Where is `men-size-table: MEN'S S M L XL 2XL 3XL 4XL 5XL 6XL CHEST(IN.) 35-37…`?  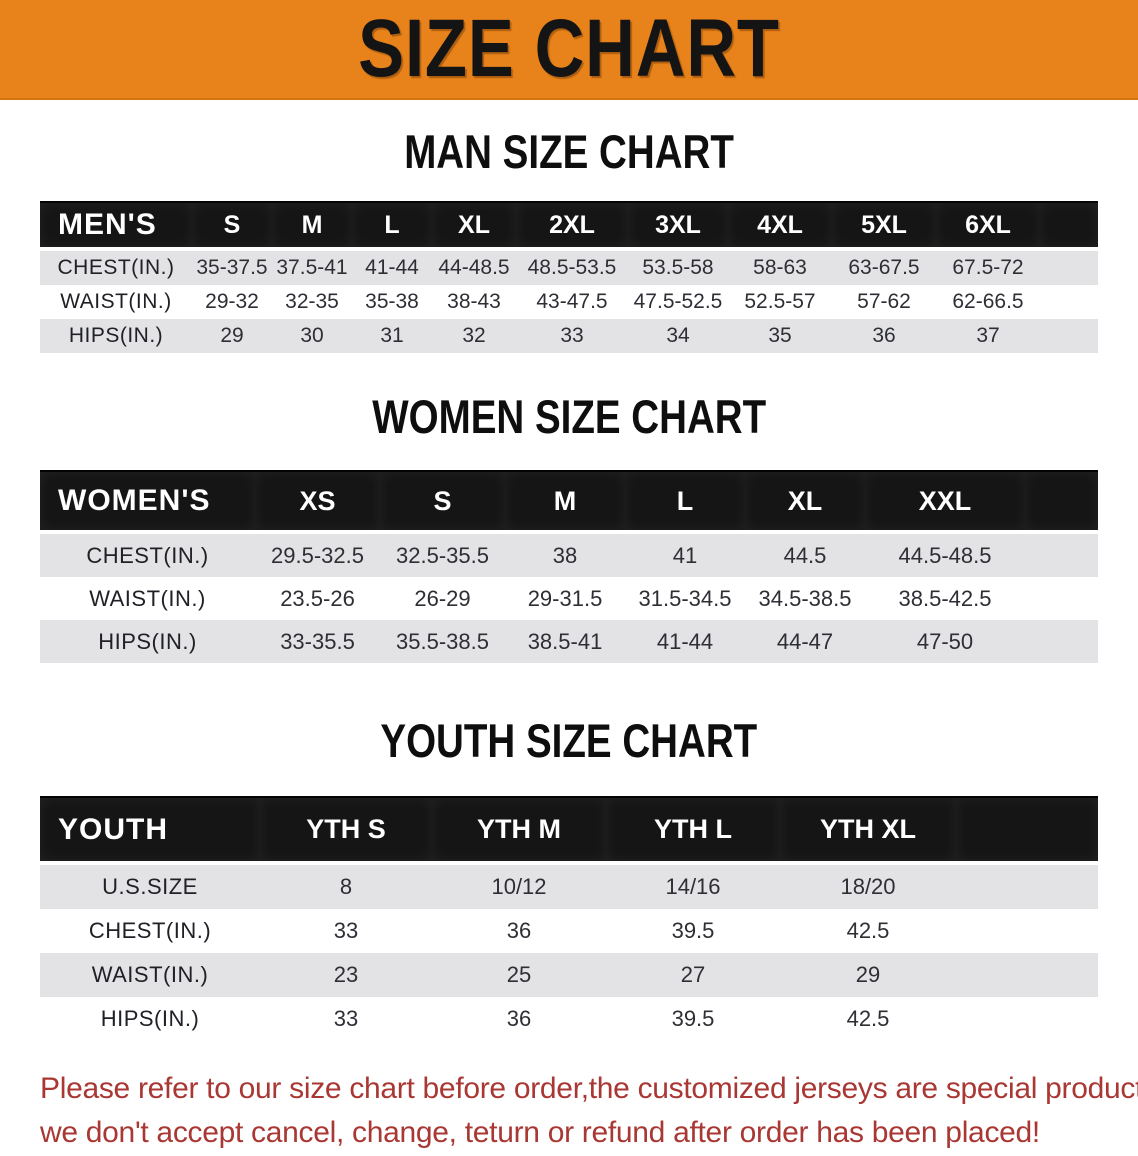
men-size-table: MEN'S S M L XL 2XL 3XL 4XL 5XL 6XL CHEST(IN.) 35-37… is located at coordinates (569, 277).